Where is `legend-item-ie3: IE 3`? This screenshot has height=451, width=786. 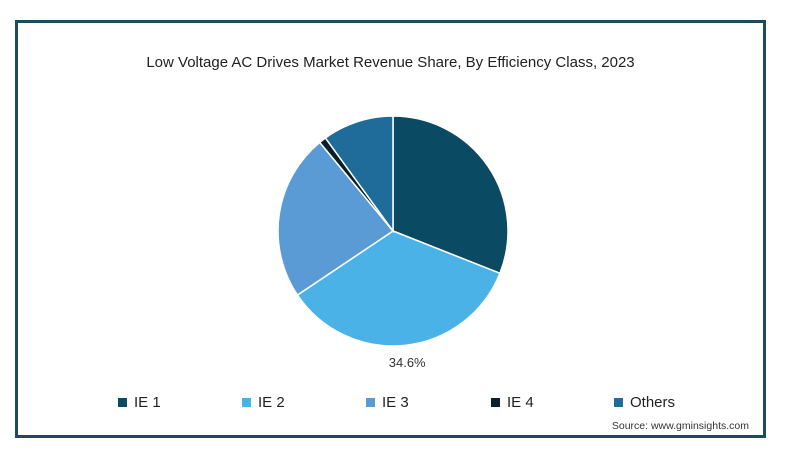
legend-item-ie3: IE 3 is located at coordinates (387, 402).